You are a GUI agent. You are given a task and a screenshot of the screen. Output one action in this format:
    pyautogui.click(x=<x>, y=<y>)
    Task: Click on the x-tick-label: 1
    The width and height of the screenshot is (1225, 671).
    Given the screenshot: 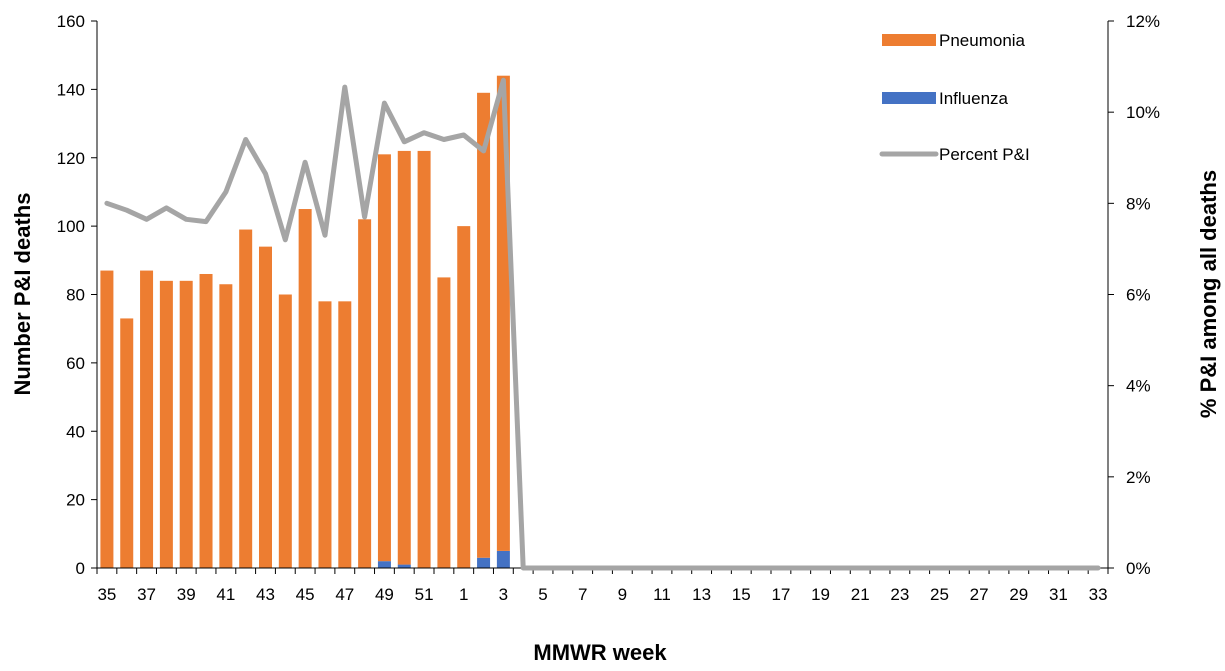 What is the action you would take?
    pyautogui.click(x=463, y=594)
    